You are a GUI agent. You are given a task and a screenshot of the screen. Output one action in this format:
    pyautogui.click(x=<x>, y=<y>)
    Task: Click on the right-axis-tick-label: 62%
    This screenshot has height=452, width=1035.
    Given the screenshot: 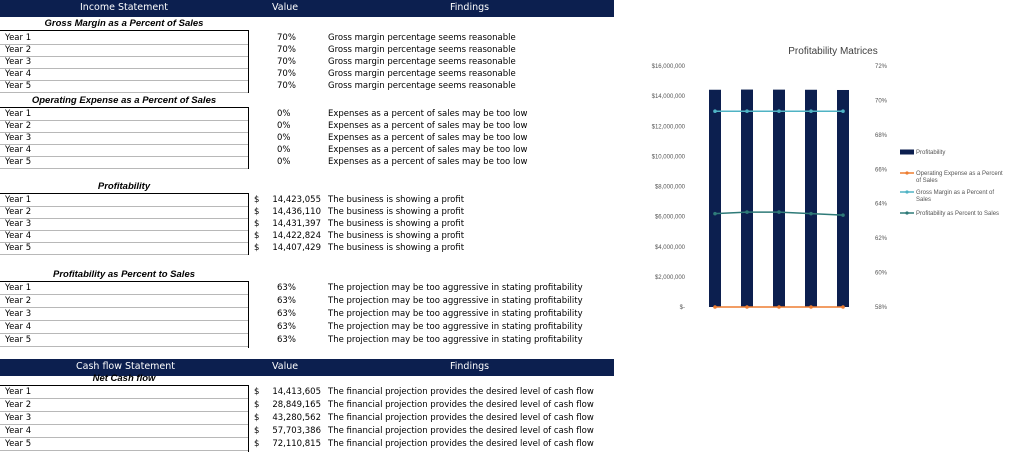 What is the action you would take?
    pyautogui.click(x=881, y=239)
    